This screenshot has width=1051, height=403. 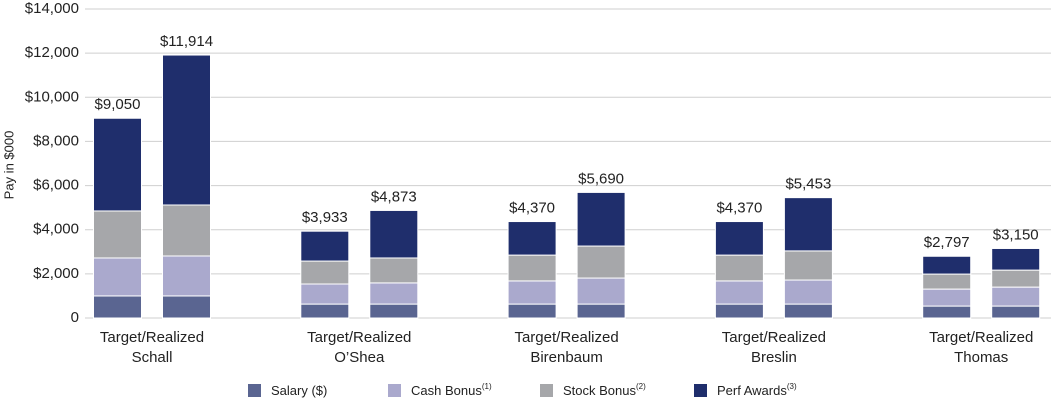 I want to click on legend-name: Perf Awards, so click(x=752, y=390).